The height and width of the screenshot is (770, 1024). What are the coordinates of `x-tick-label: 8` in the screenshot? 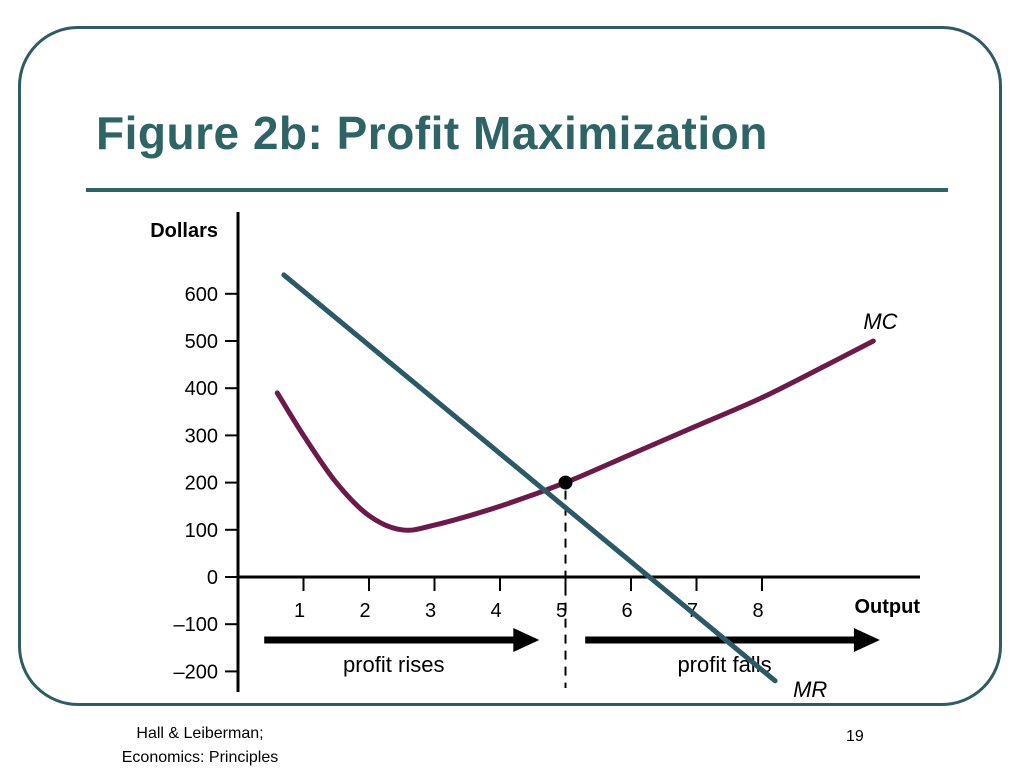 It's located at (757, 611).